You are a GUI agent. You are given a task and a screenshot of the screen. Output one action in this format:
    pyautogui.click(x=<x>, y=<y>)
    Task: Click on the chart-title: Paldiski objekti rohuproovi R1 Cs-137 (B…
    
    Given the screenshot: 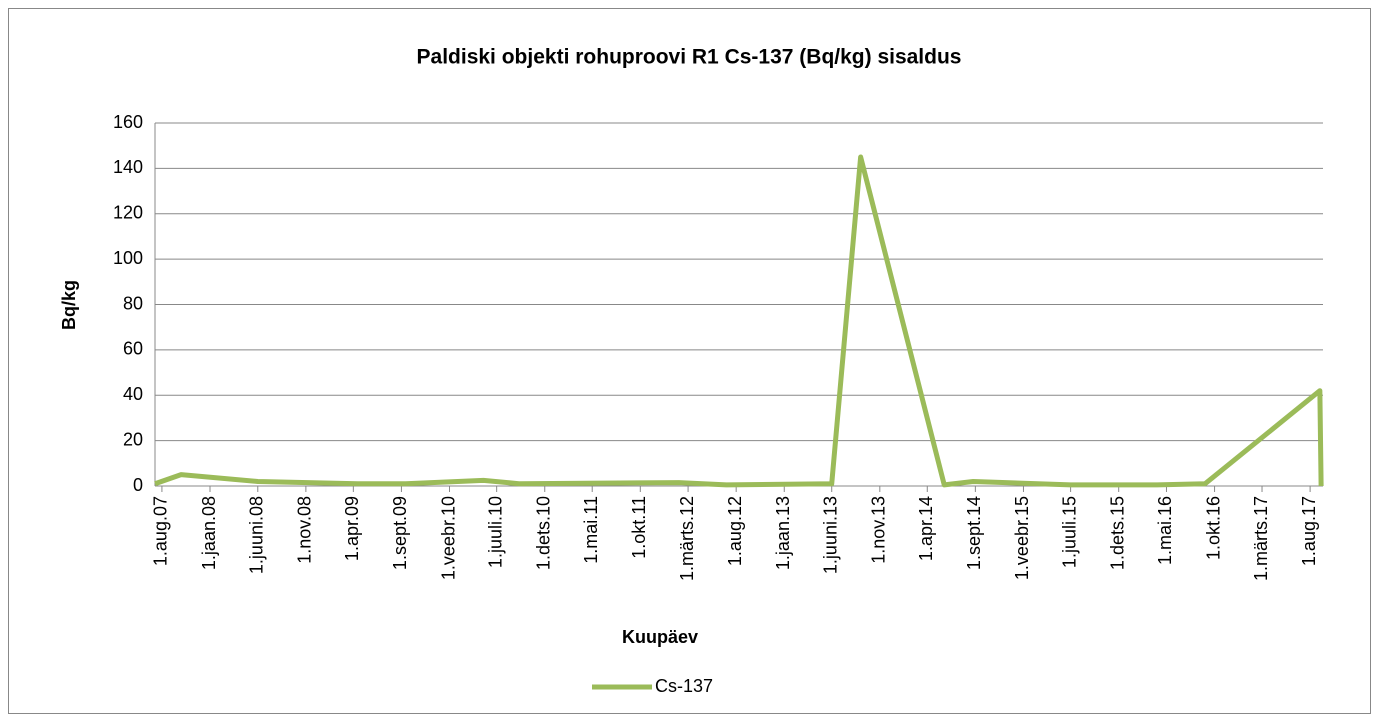 What is the action you would take?
    pyautogui.click(x=689, y=57)
    